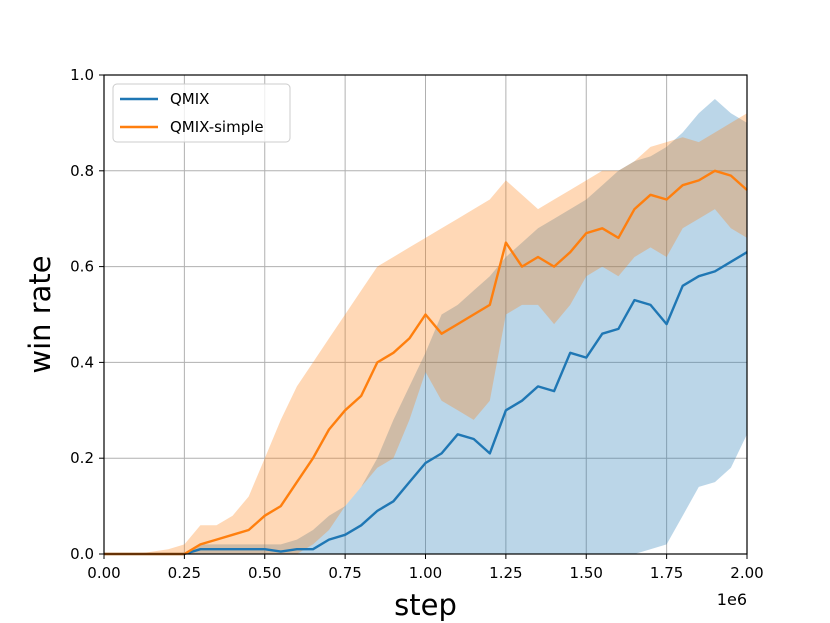 The width and height of the screenshot is (830, 623). I want to click on y-axis-label: win rate, so click(40, 314).